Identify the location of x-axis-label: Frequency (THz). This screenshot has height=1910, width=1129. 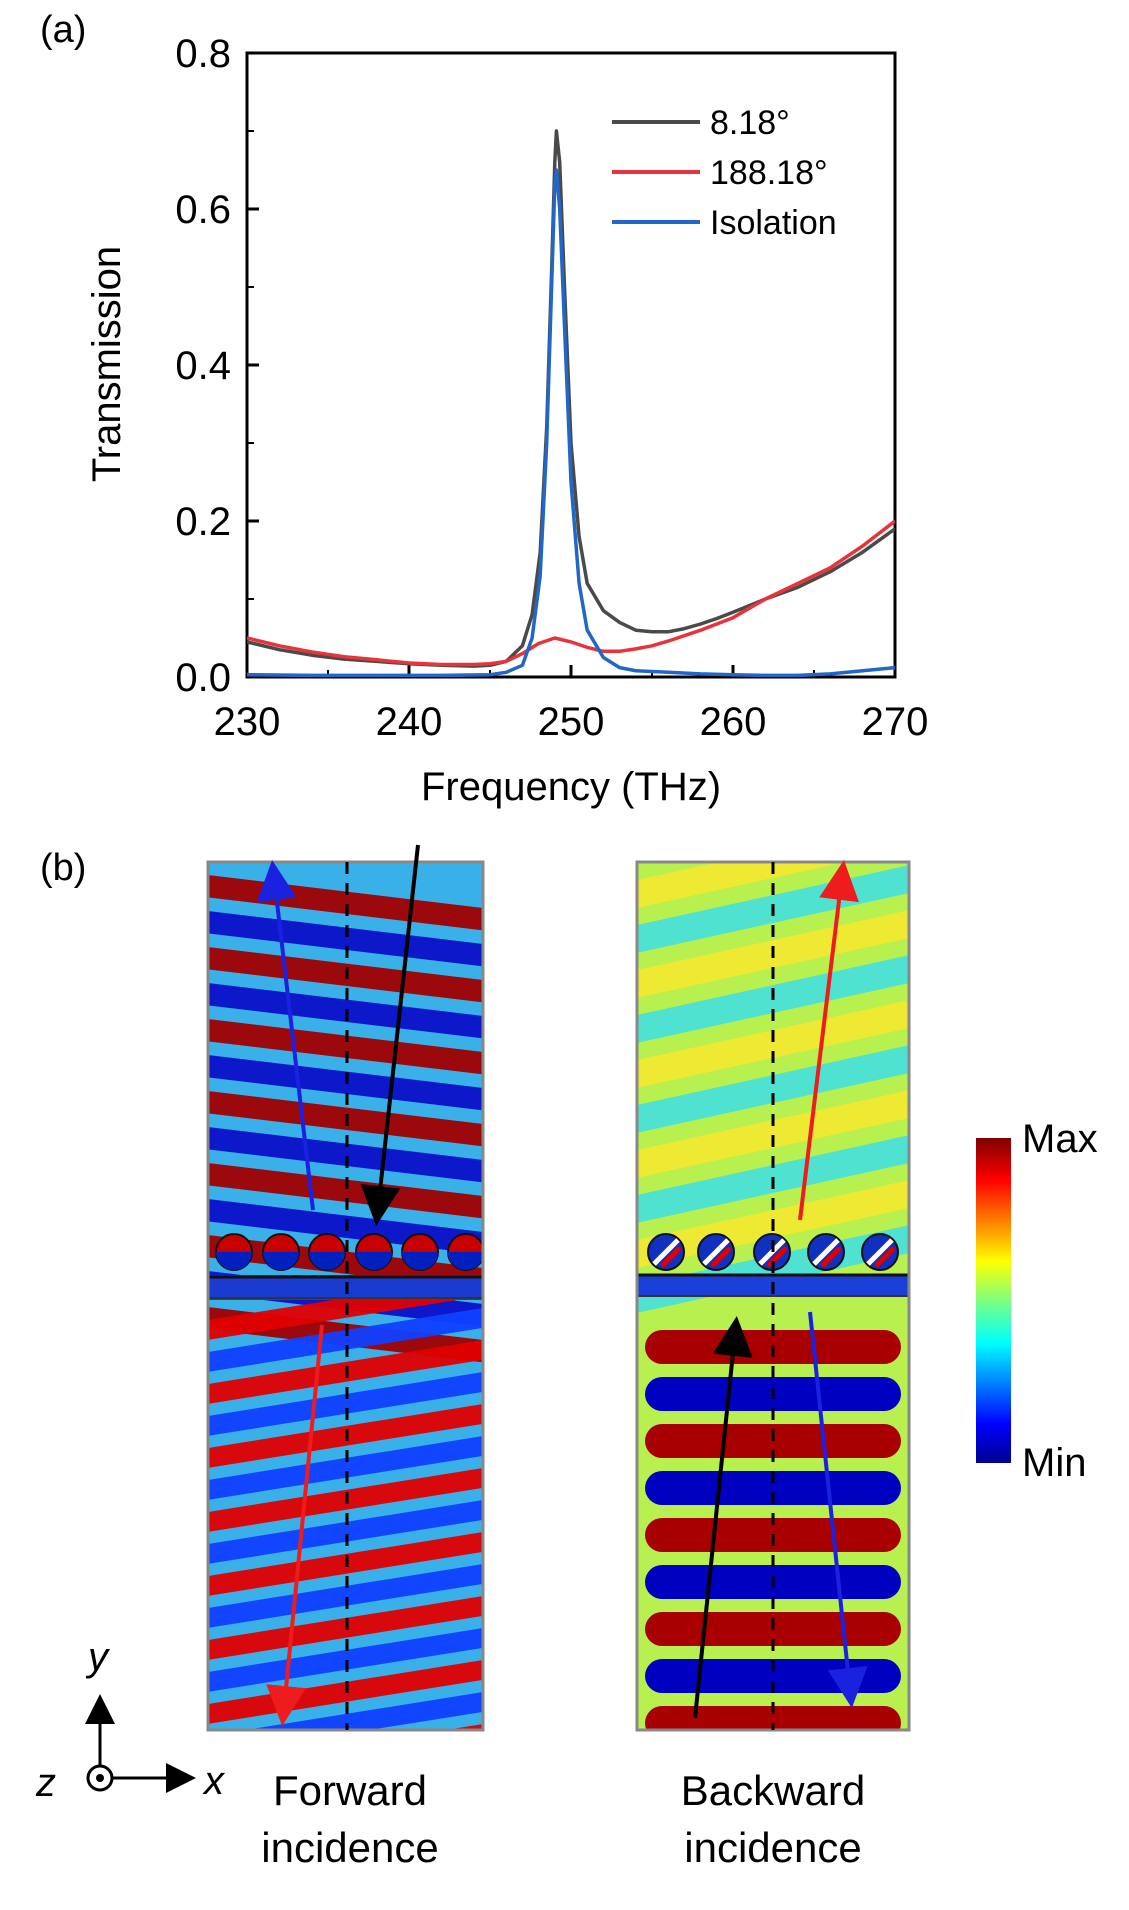
(571, 787).